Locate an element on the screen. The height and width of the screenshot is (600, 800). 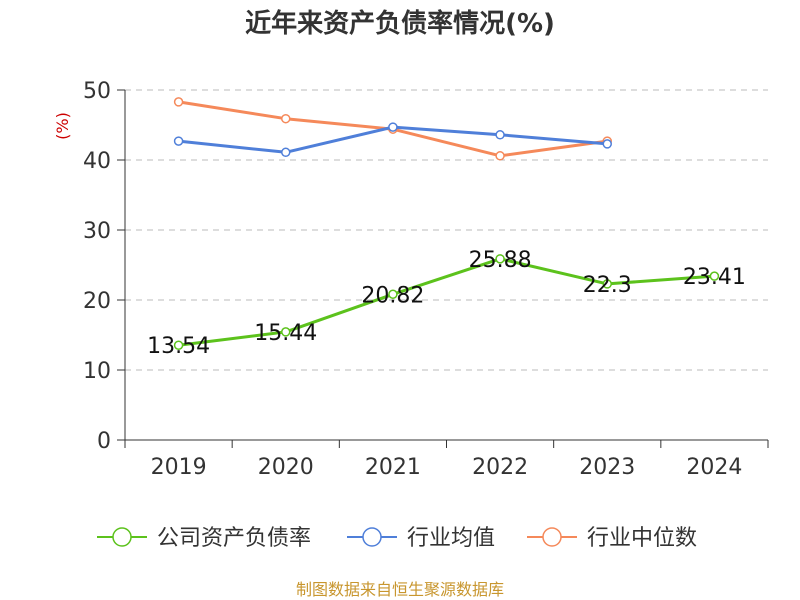
y-tick-label: 10 is located at coordinates (97, 371).